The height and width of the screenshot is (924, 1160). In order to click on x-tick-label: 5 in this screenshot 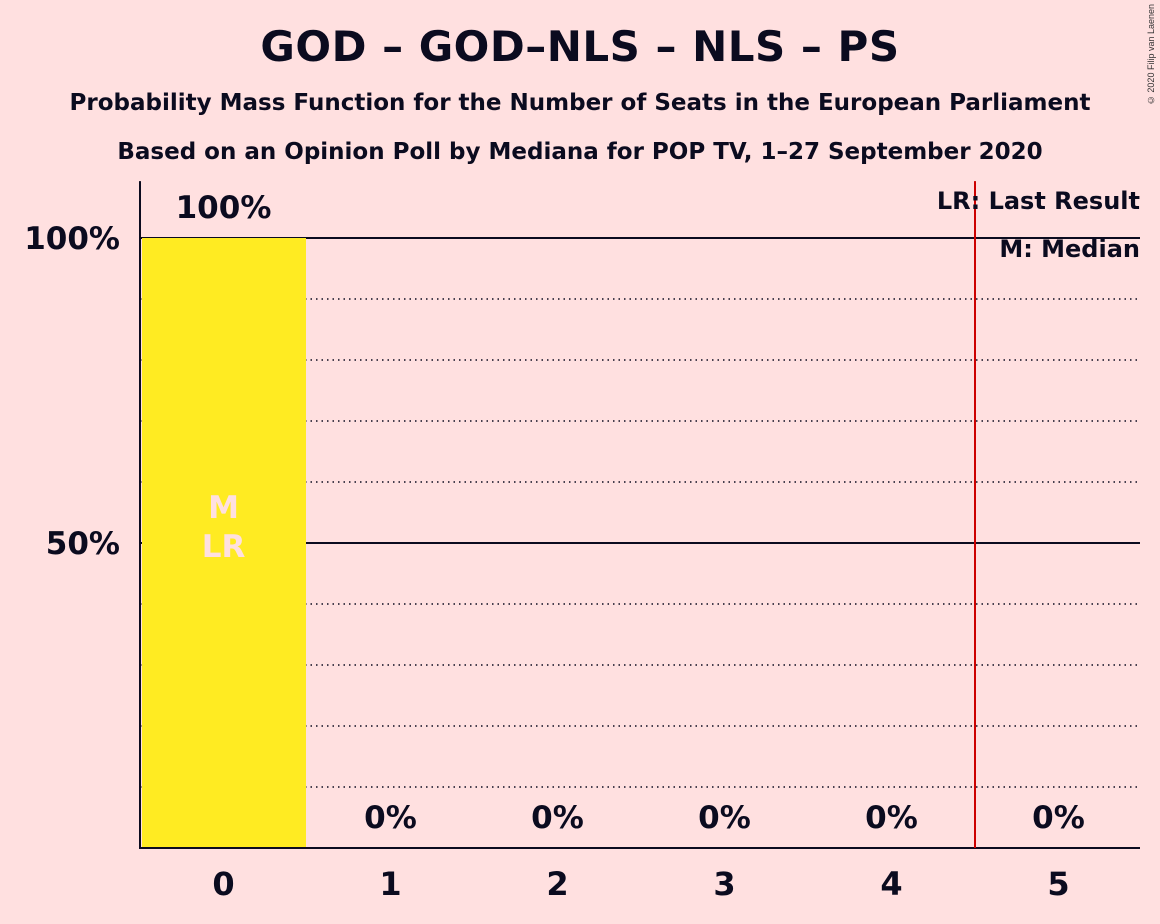, I will do `click(1058, 884)`.